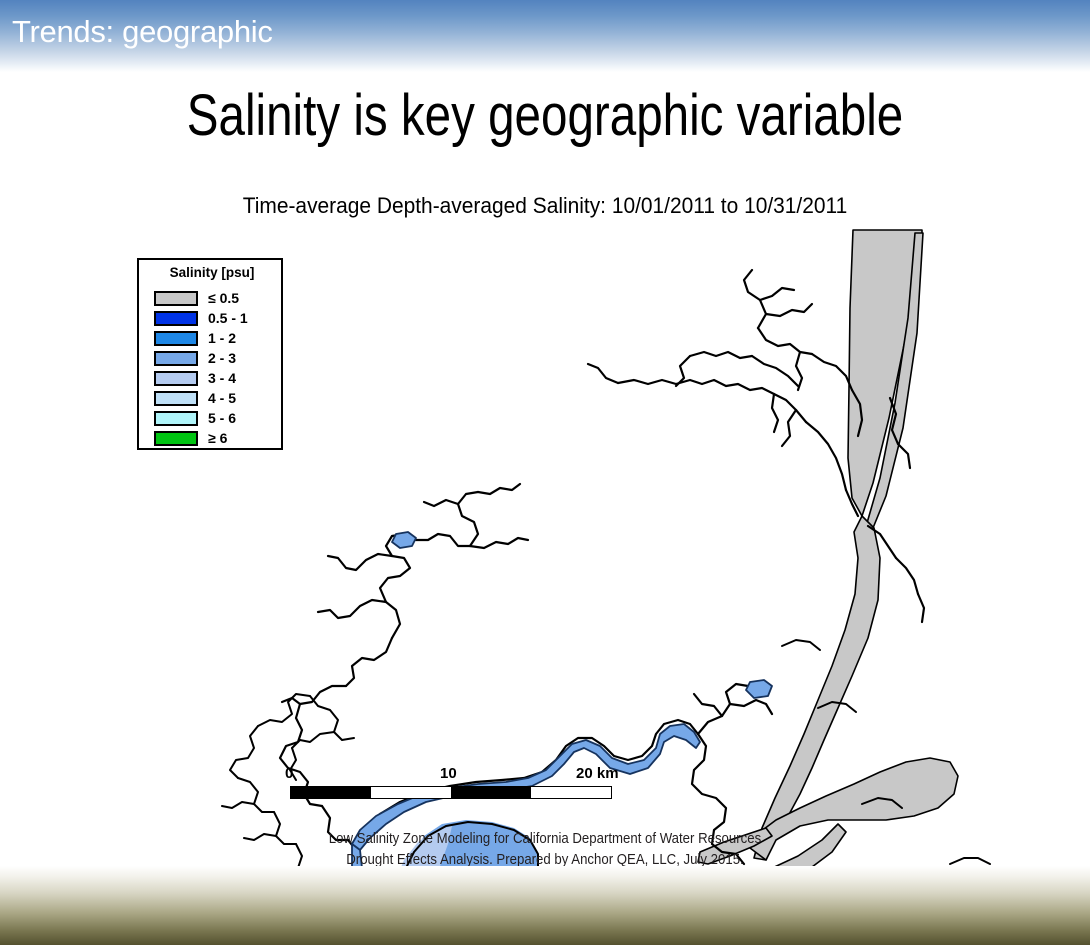 The height and width of the screenshot is (945, 1090). I want to click on map-salinity-surface, so click(469, 844).